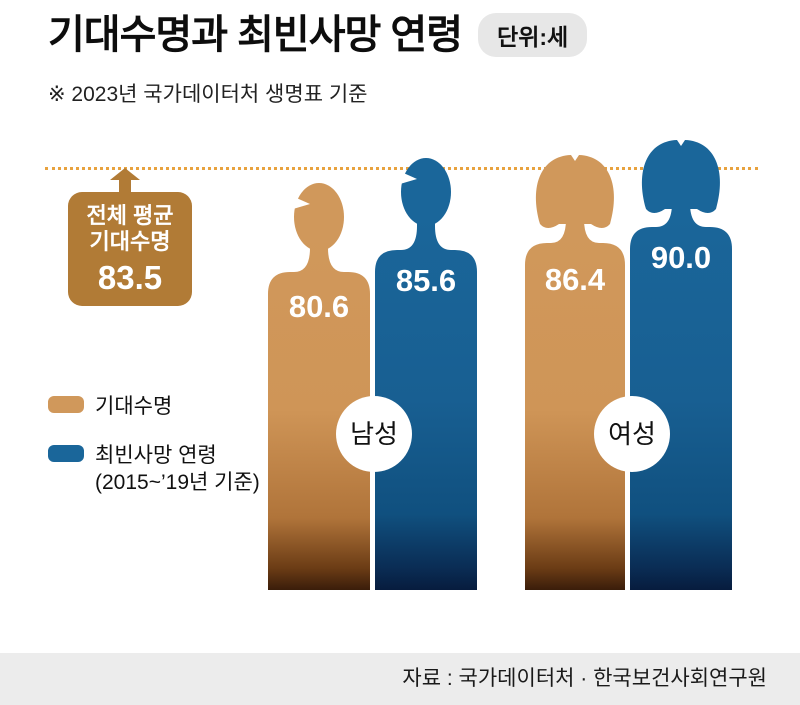  Describe the element at coordinates (533, 35) in the screenshot. I see `unit-badge: 단위:세` at that location.